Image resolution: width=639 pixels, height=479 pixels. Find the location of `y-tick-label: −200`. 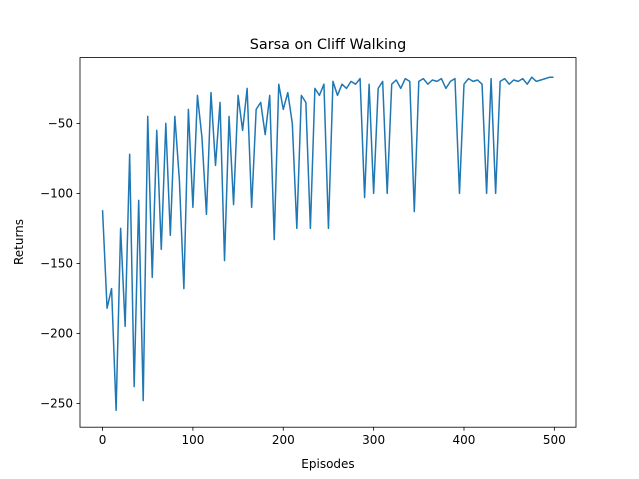

y-tick-label: −200 is located at coordinates (56, 333).